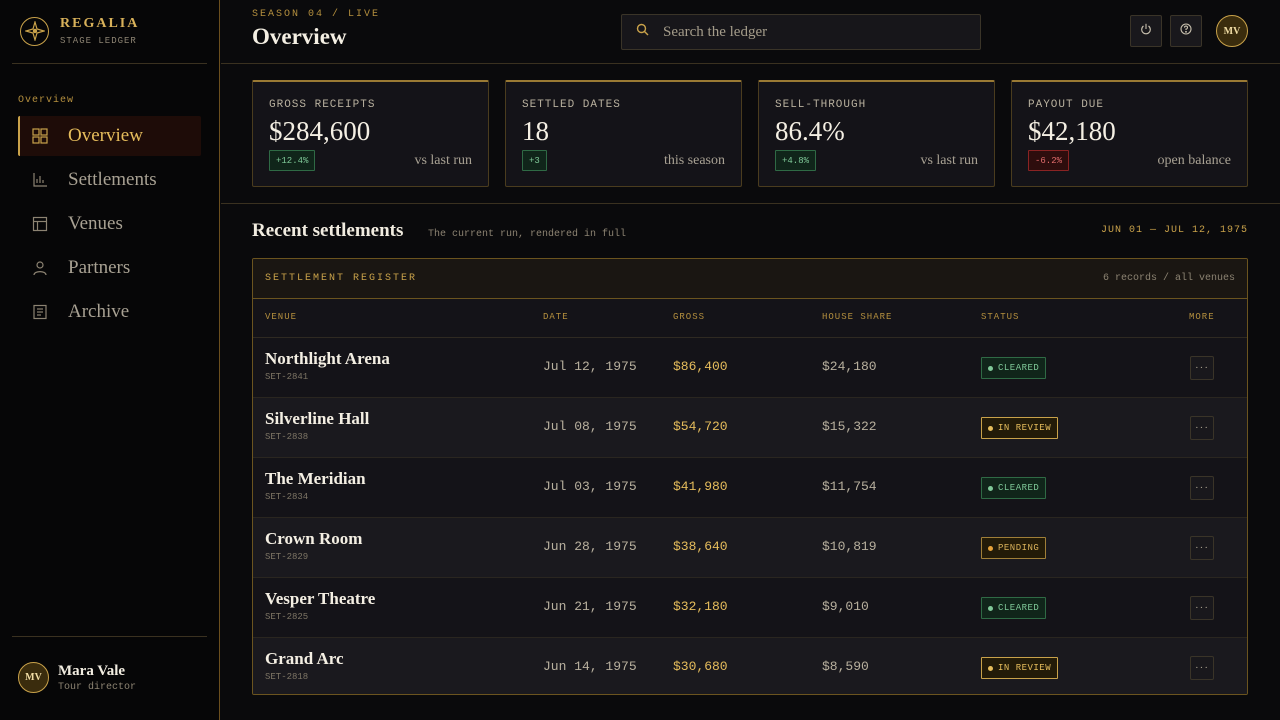 The image size is (1280, 720). Describe the element at coordinates (287, 377) in the screenshot. I see `settlement-id: SET-2841` at that location.